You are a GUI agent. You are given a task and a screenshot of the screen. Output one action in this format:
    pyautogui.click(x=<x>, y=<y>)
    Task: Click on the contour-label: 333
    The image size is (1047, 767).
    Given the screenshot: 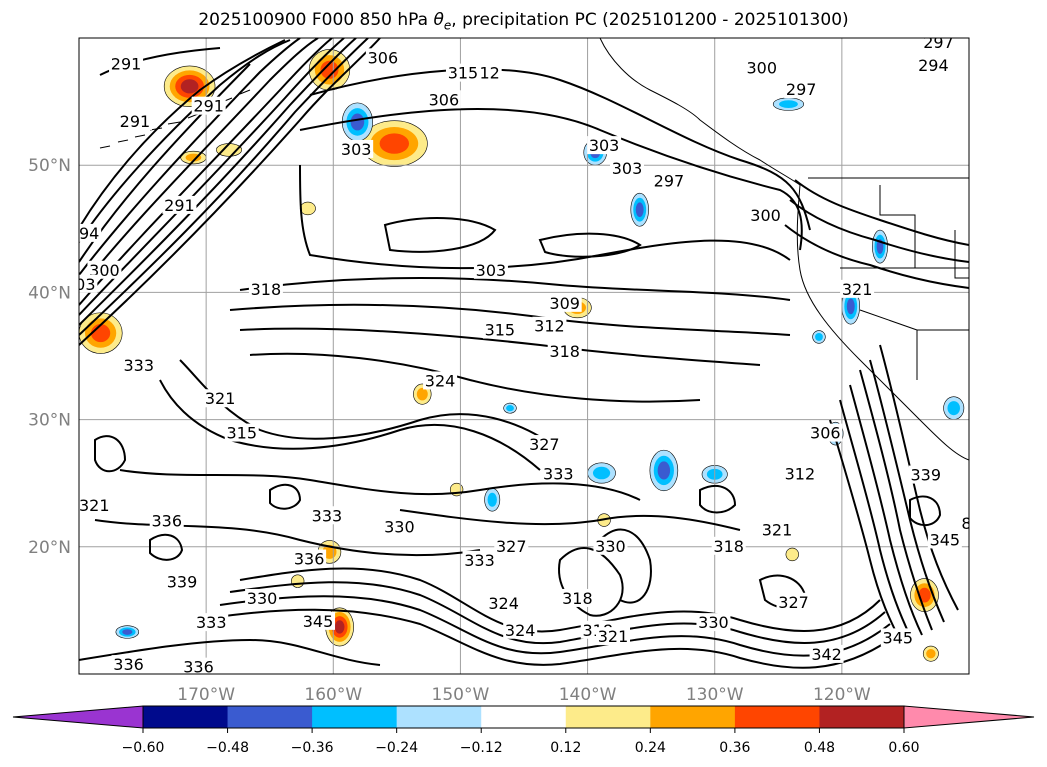 What is the action you would take?
    pyautogui.click(x=138, y=365)
    